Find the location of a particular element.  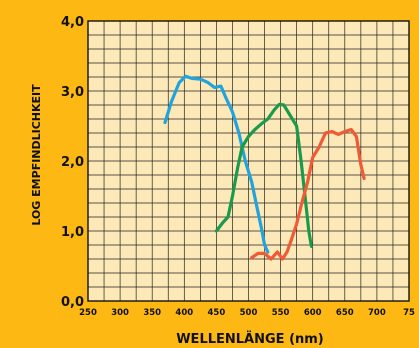

y-tick-label: 3,0 is located at coordinates (72, 92).